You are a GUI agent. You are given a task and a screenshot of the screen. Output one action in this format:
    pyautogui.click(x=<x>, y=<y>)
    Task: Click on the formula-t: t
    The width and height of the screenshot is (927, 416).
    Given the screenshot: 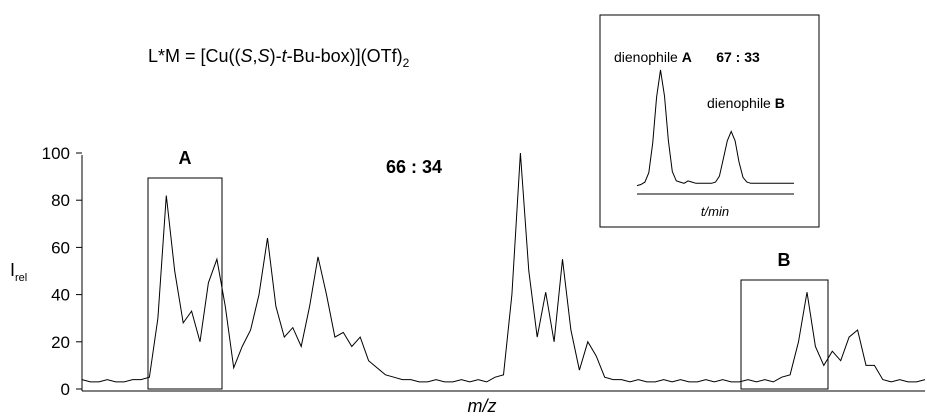 What is the action you would take?
    pyautogui.click(x=285, y=56)
    